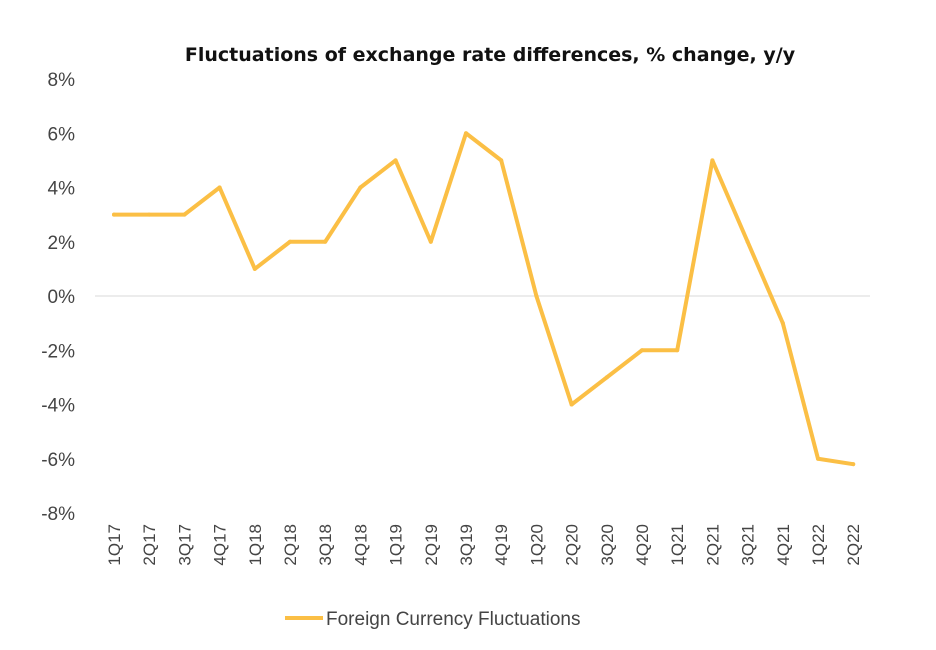 The image size is (936, 650). Describe the element at coordinates (58, 460) in the screenshot. I see `y-tick-label: -6%` at that location.